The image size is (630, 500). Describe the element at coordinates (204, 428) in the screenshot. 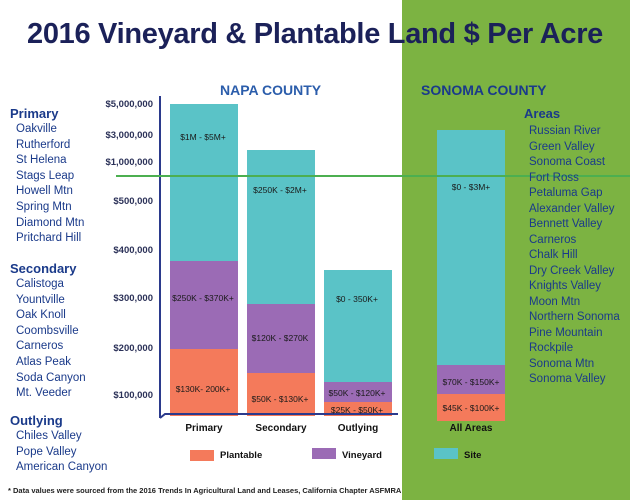

I see `x-tick-label: Primary` at that location.